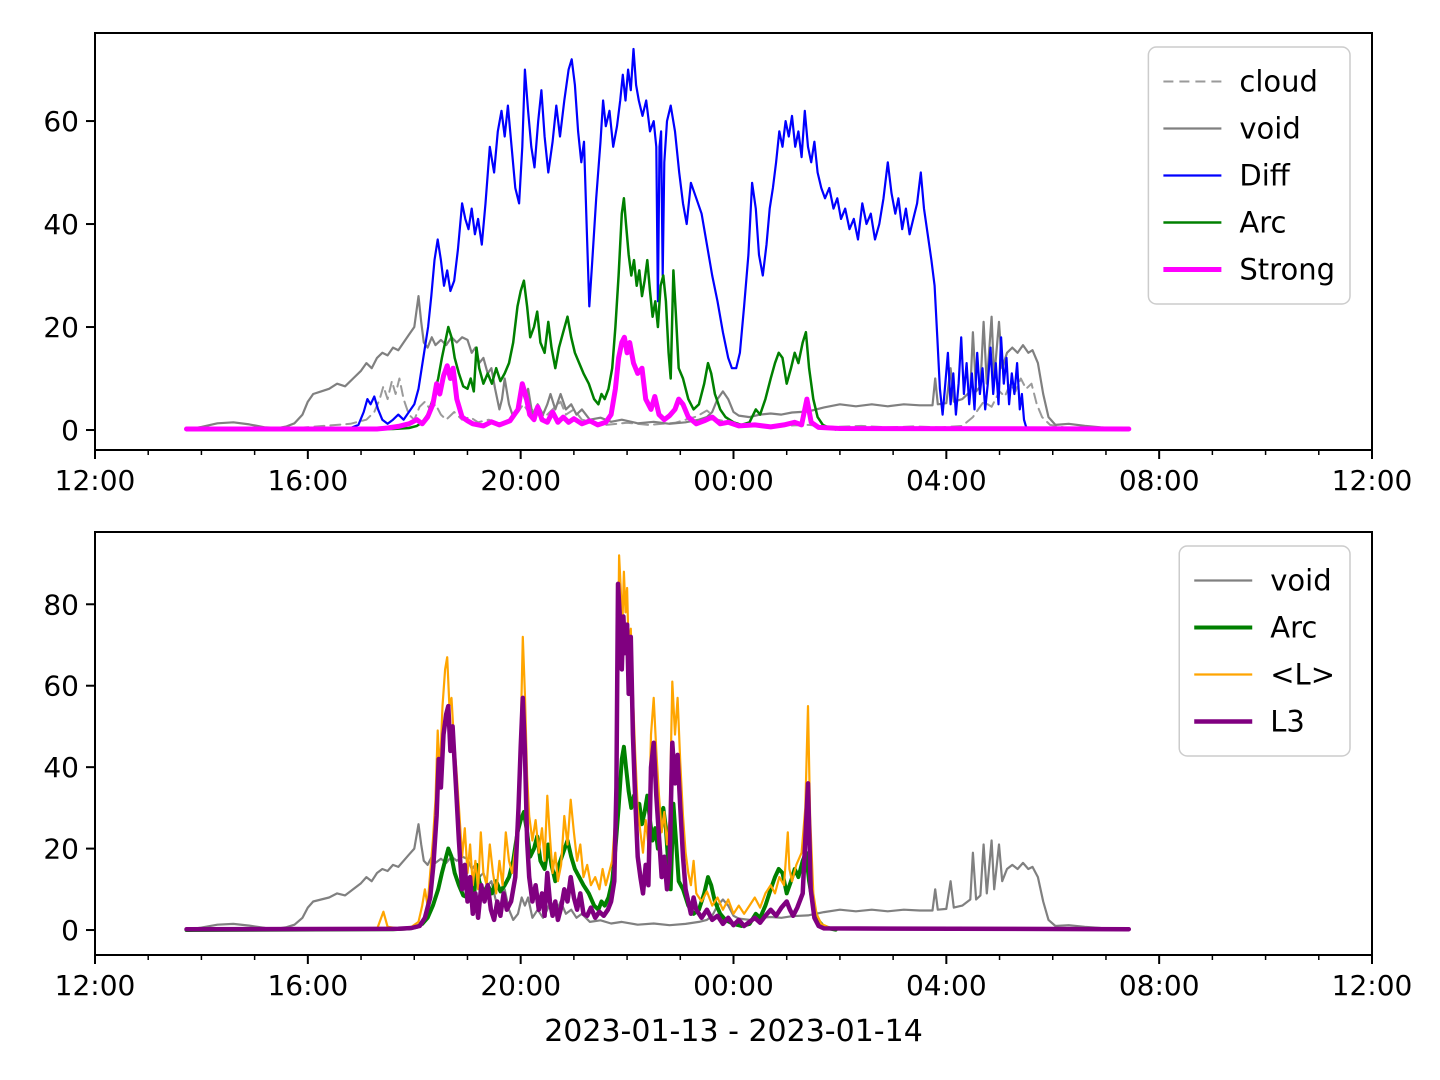 The image size is (1440, 1080). I want to click on series-strong-line, so click(658, 383).